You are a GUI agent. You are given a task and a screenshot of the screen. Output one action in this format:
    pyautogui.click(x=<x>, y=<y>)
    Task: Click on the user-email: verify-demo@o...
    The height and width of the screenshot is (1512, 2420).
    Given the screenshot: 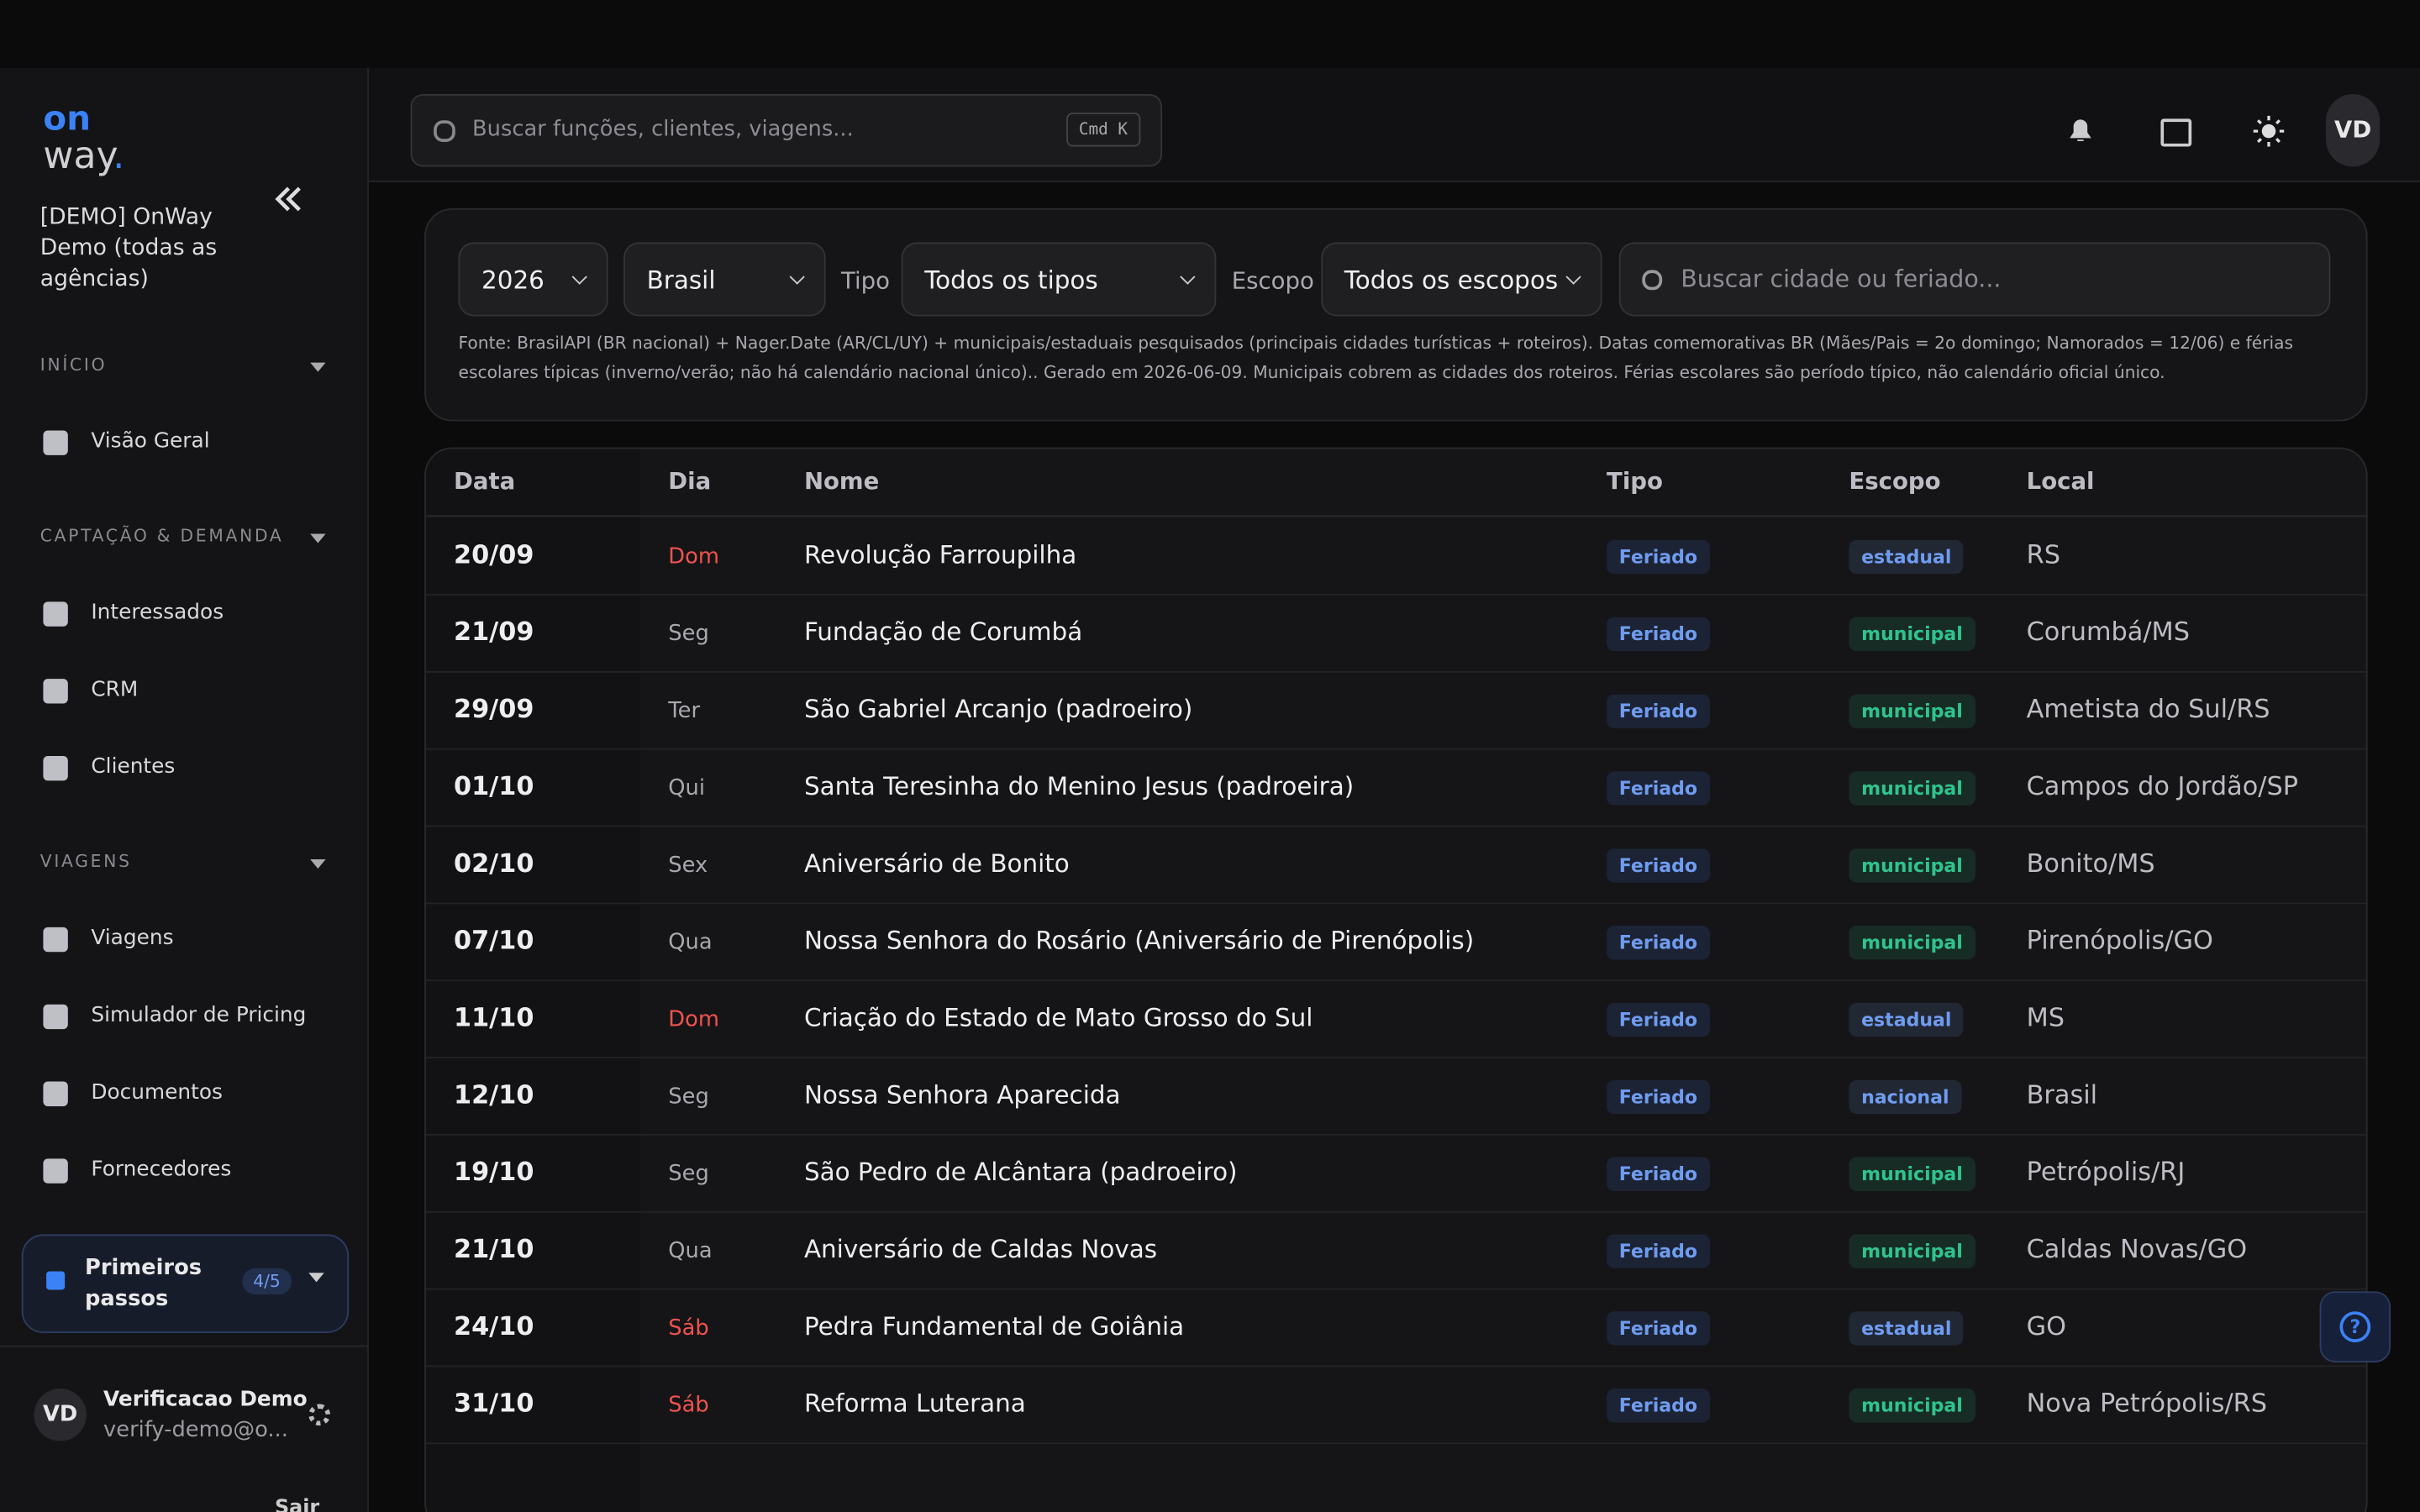 What is the action you would take?
    pyautogui.click(x=195, y=1430)
    